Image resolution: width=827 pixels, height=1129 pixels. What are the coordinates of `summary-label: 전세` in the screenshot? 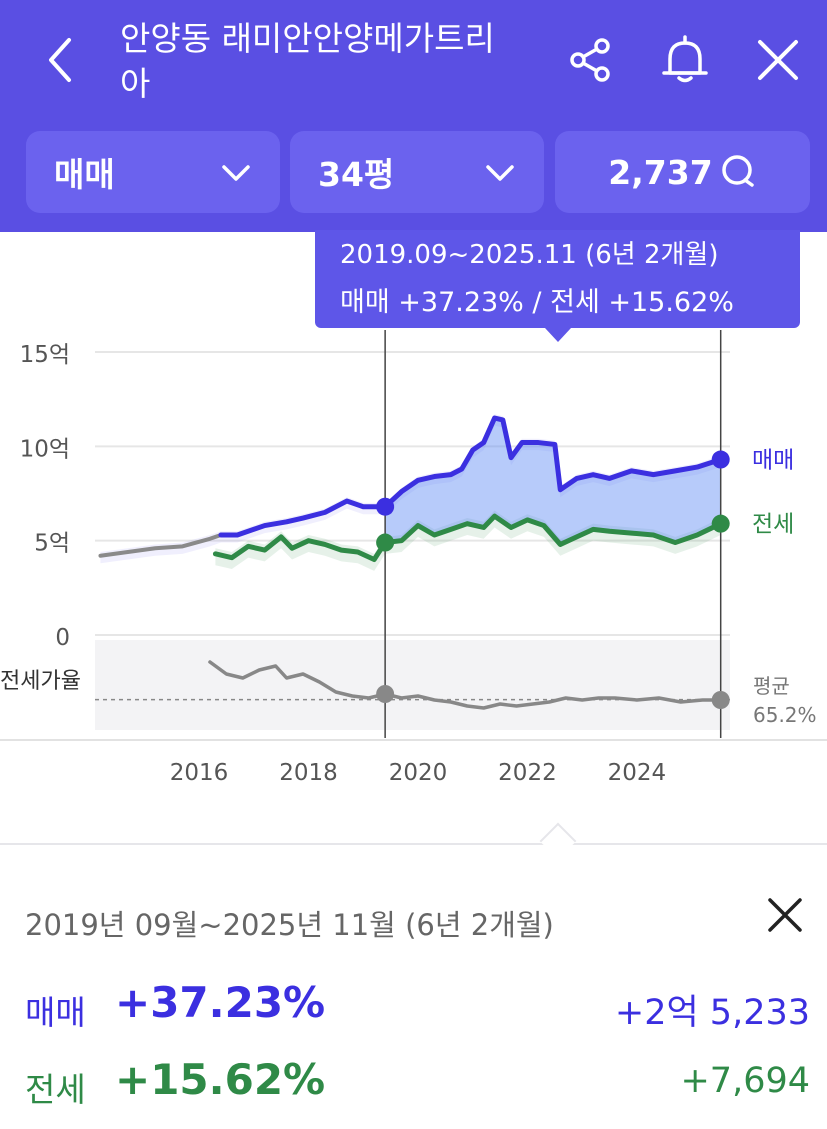 It's located at (55, 1089).